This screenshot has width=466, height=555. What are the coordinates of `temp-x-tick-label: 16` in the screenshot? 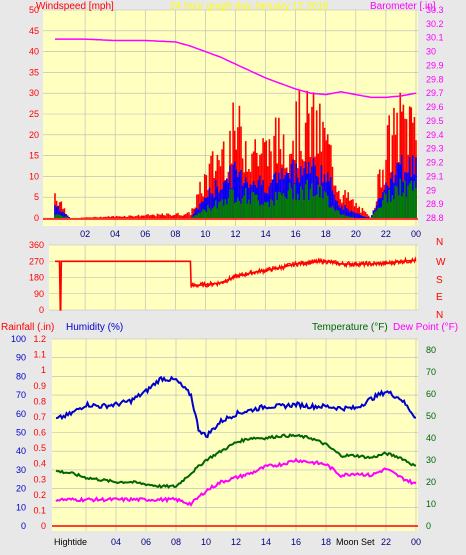 It's located at (296, 542).